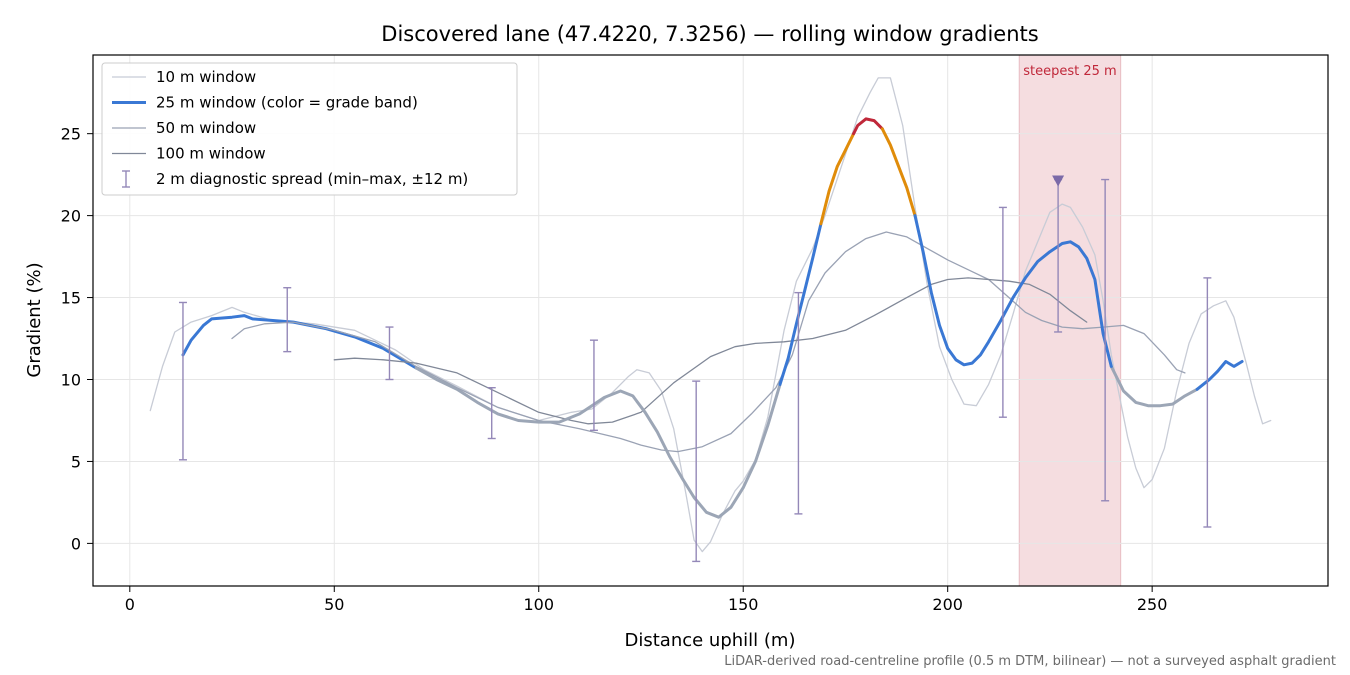  Describe the element at coordinates (299, 342) in the screenshot. I see `series-line-25-m-window-color-grade-band` at that location.